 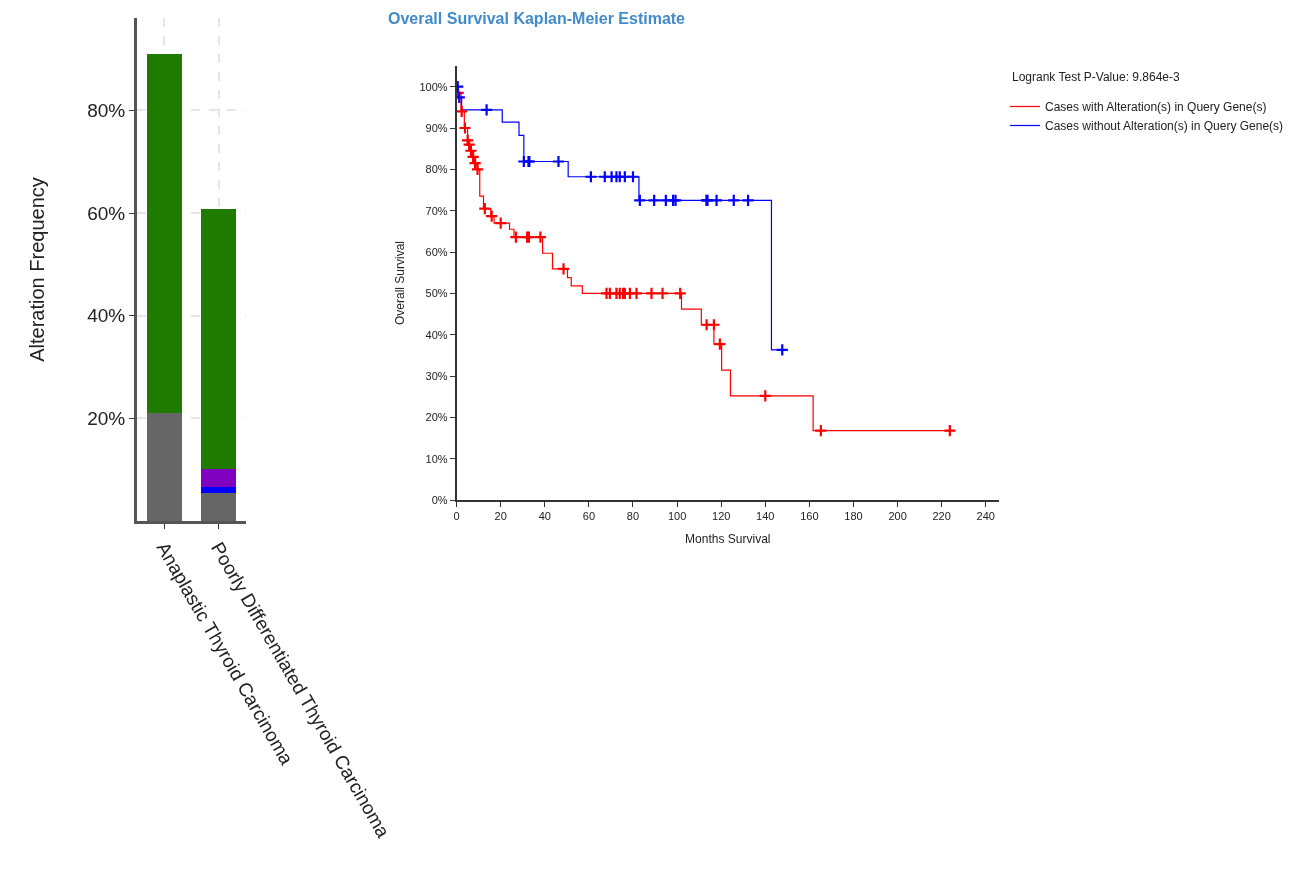 What do you see at coordinates (400, 283) in the screenshot?
I see `y-axis-title: Overall Survival` at bounding box center [400, 283].